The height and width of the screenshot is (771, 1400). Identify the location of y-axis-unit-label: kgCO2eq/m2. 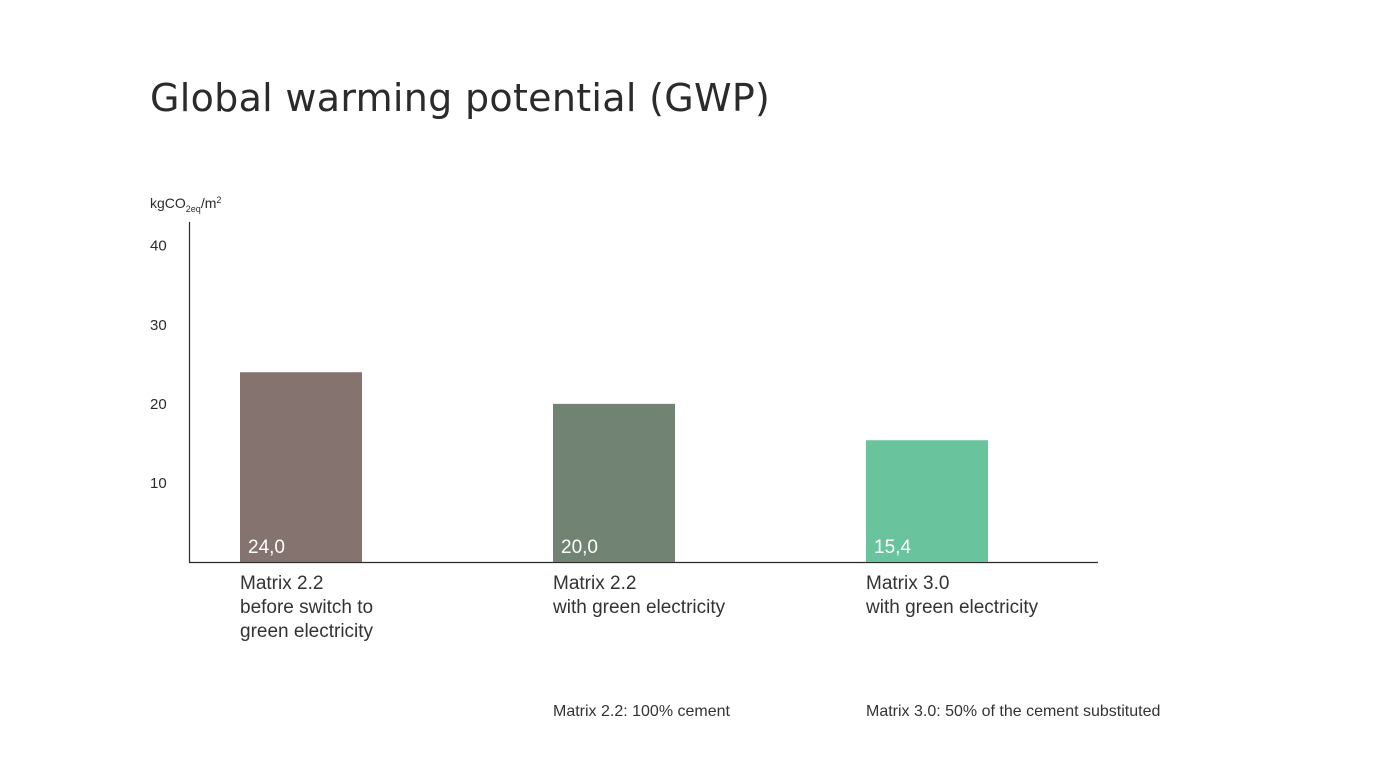
(185, 204).